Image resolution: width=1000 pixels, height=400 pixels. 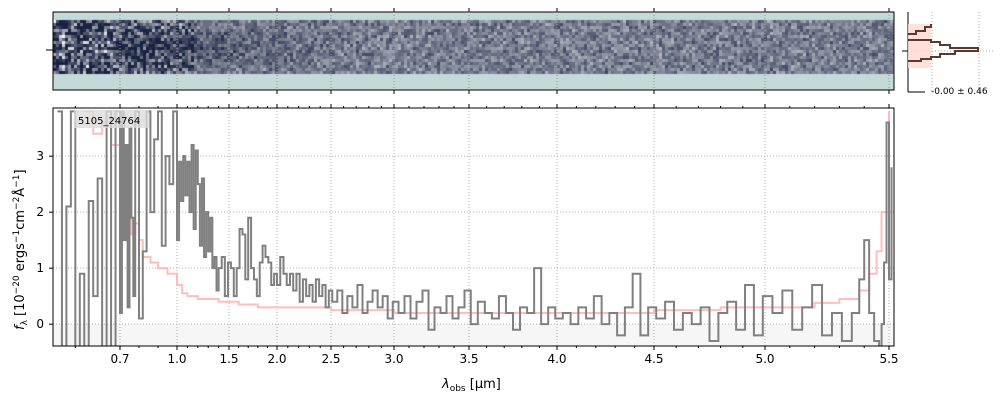 What do you see at coordinates (888, 359) in the screenshot?
I see `x-tick-label: 5.5` at bounding box center [888, 359].